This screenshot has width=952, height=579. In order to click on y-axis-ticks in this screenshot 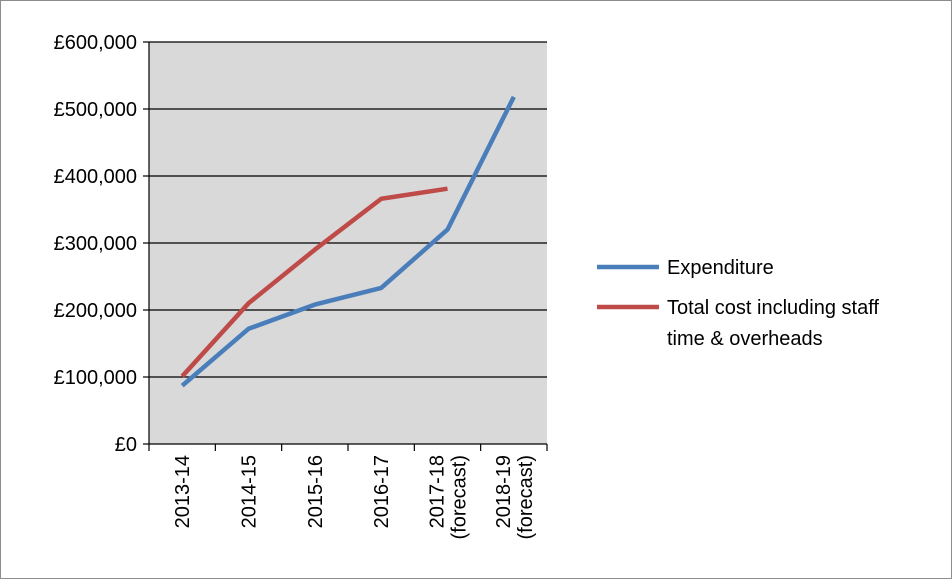, I will do `click(146, 243)`.